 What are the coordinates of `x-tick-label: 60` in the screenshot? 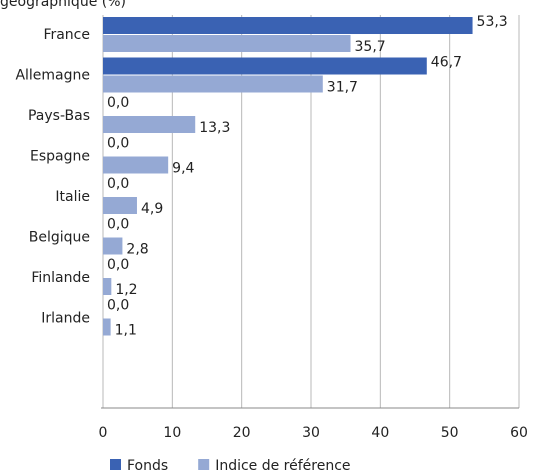 It's located at (519, 433).